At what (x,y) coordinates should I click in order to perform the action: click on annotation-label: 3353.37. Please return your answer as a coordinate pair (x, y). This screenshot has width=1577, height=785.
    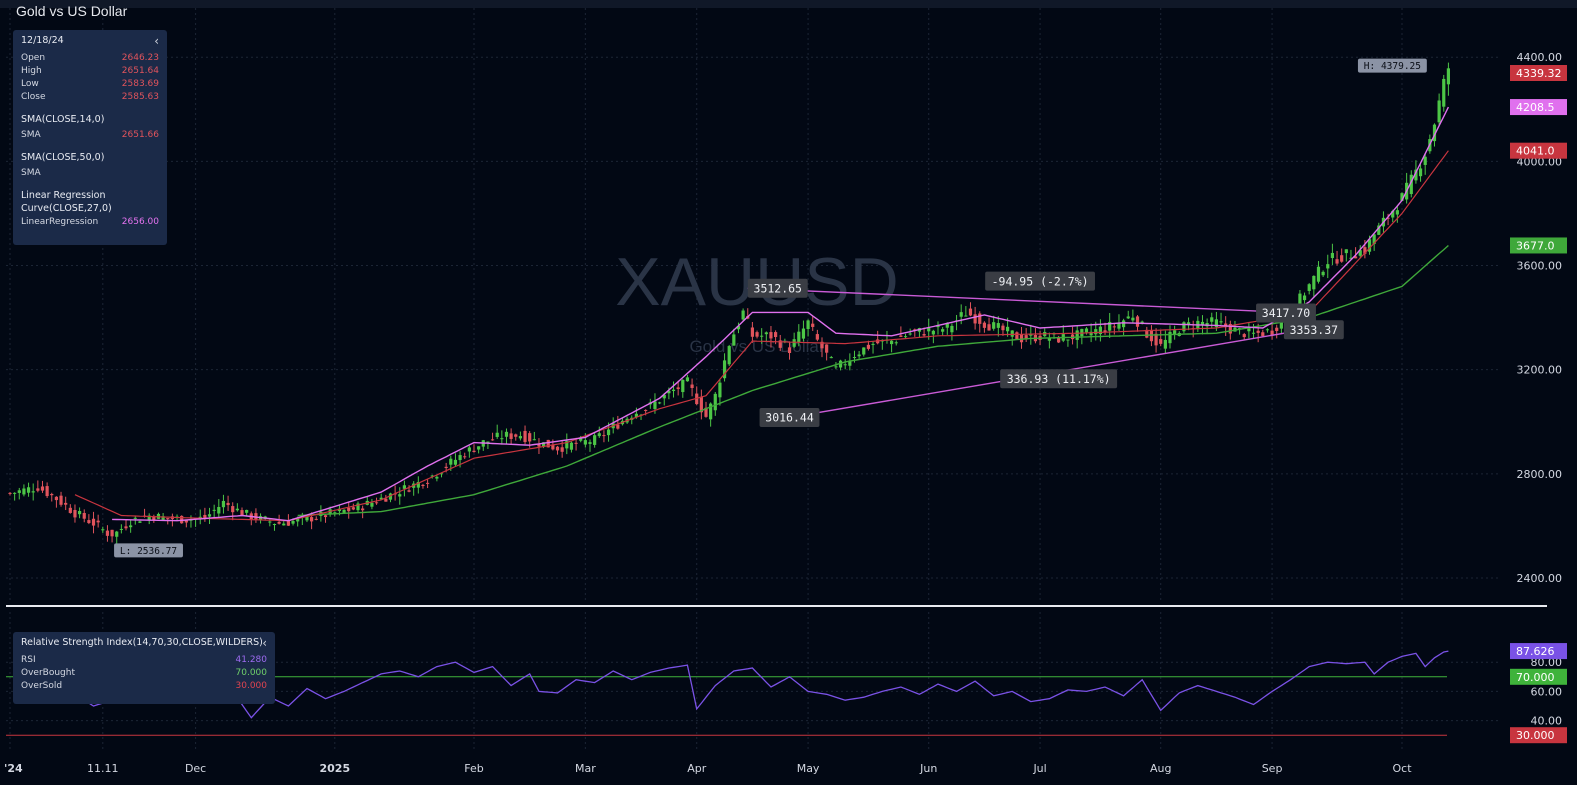
    Looking at the image, I should click on (1313, 330).